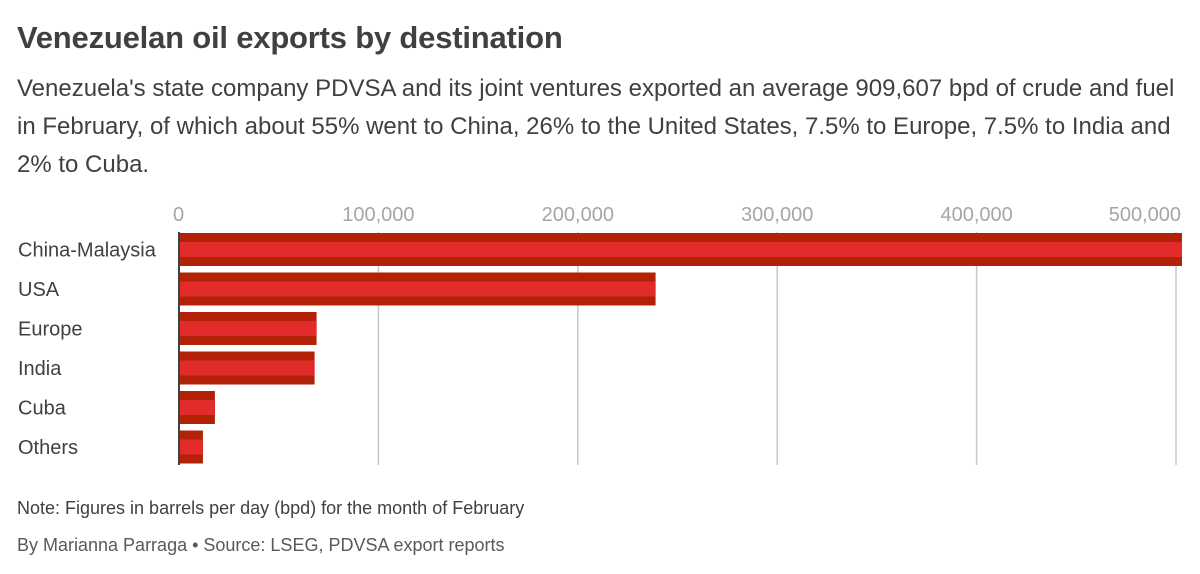 This screenshot has height=574, width=1200. What do you see at coordinates (578, 215) in the screenshot?
I see `x-tick-label: 200,000` at bounding box center [578, 215].